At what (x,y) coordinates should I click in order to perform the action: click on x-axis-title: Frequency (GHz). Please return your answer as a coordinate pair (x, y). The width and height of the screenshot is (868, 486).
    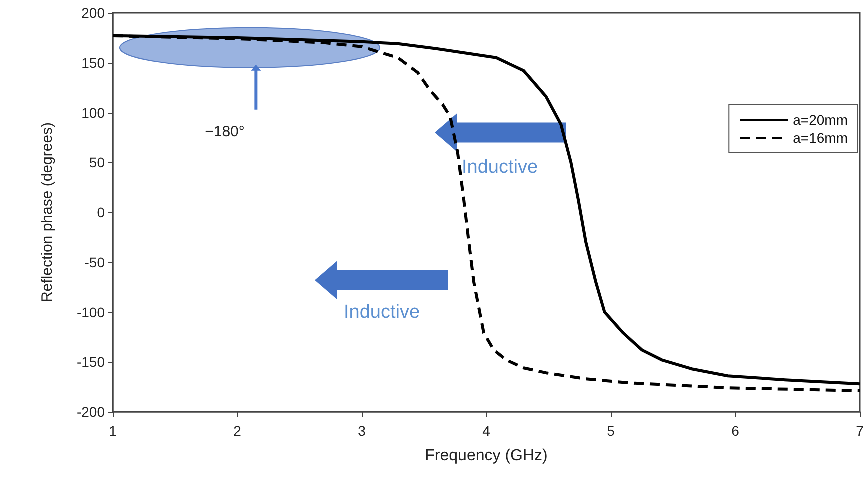
    Looking at the image, I should click on (486, 456).